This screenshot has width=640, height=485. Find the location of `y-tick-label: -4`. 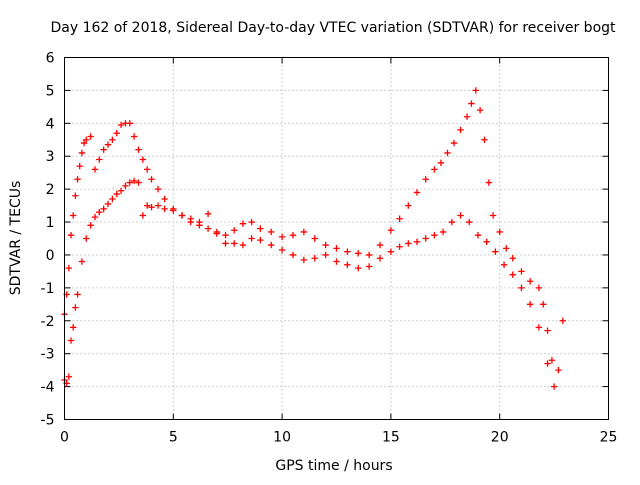

y-tick-label: -4 is located at coordinates (48, 388).